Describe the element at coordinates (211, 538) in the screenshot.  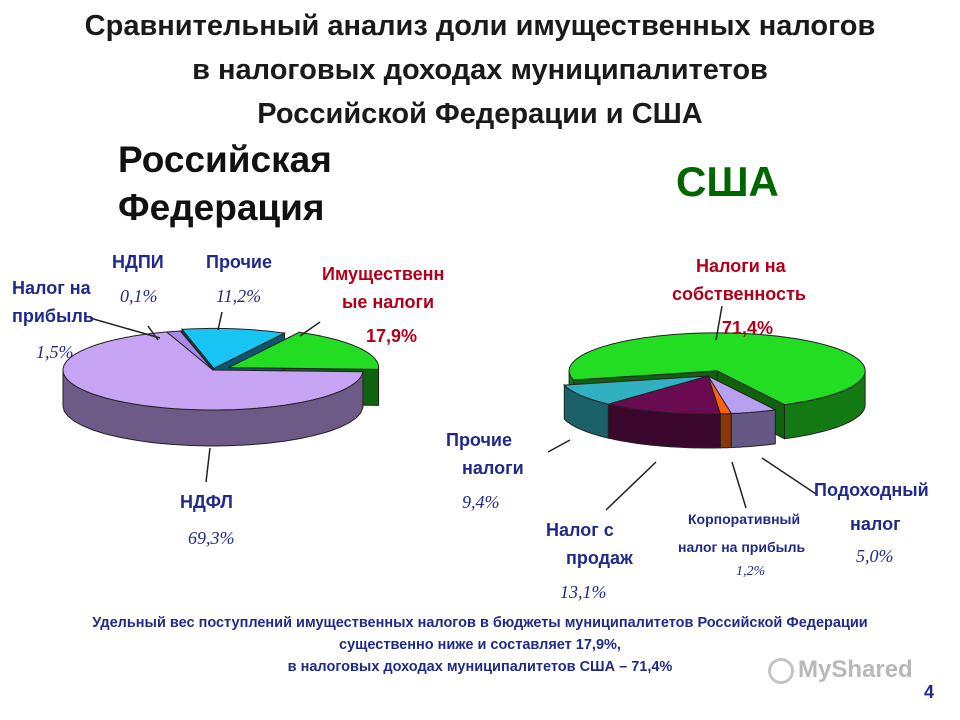
I see `rf-value-ndfl: 69,3%` at that location.